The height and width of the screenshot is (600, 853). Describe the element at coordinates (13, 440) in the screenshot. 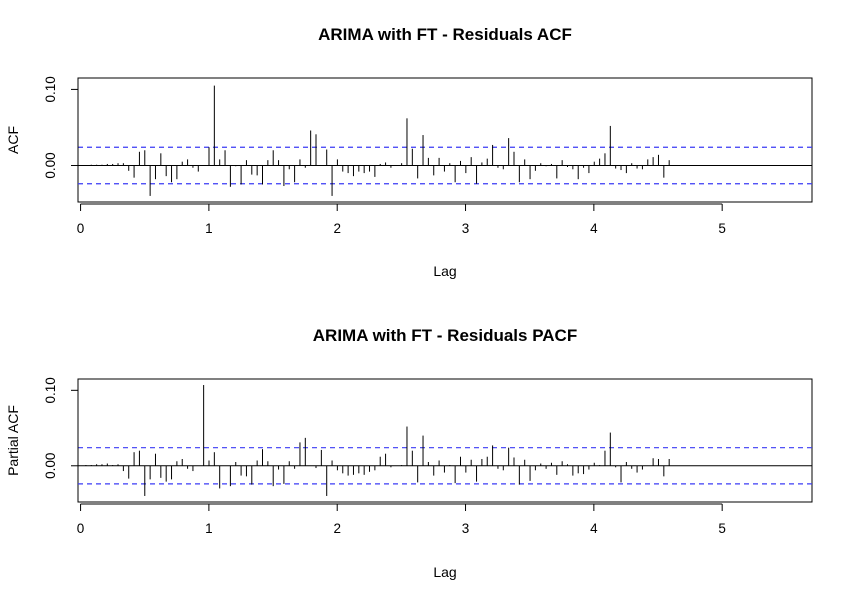

I see `y-axis-label: Partial ACF` at that location.